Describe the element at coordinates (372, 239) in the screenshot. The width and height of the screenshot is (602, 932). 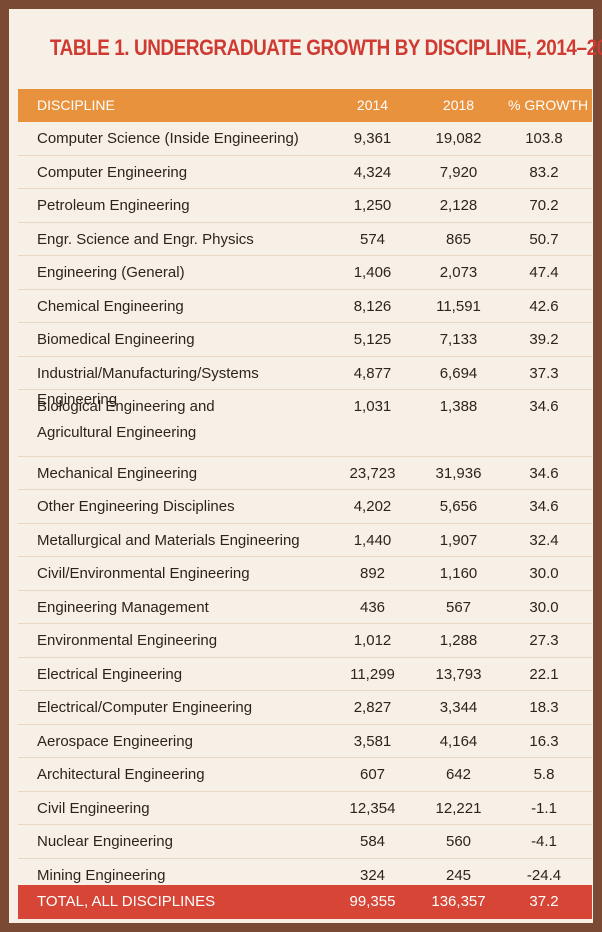
I see `value-2014-cell: 574` at that location.